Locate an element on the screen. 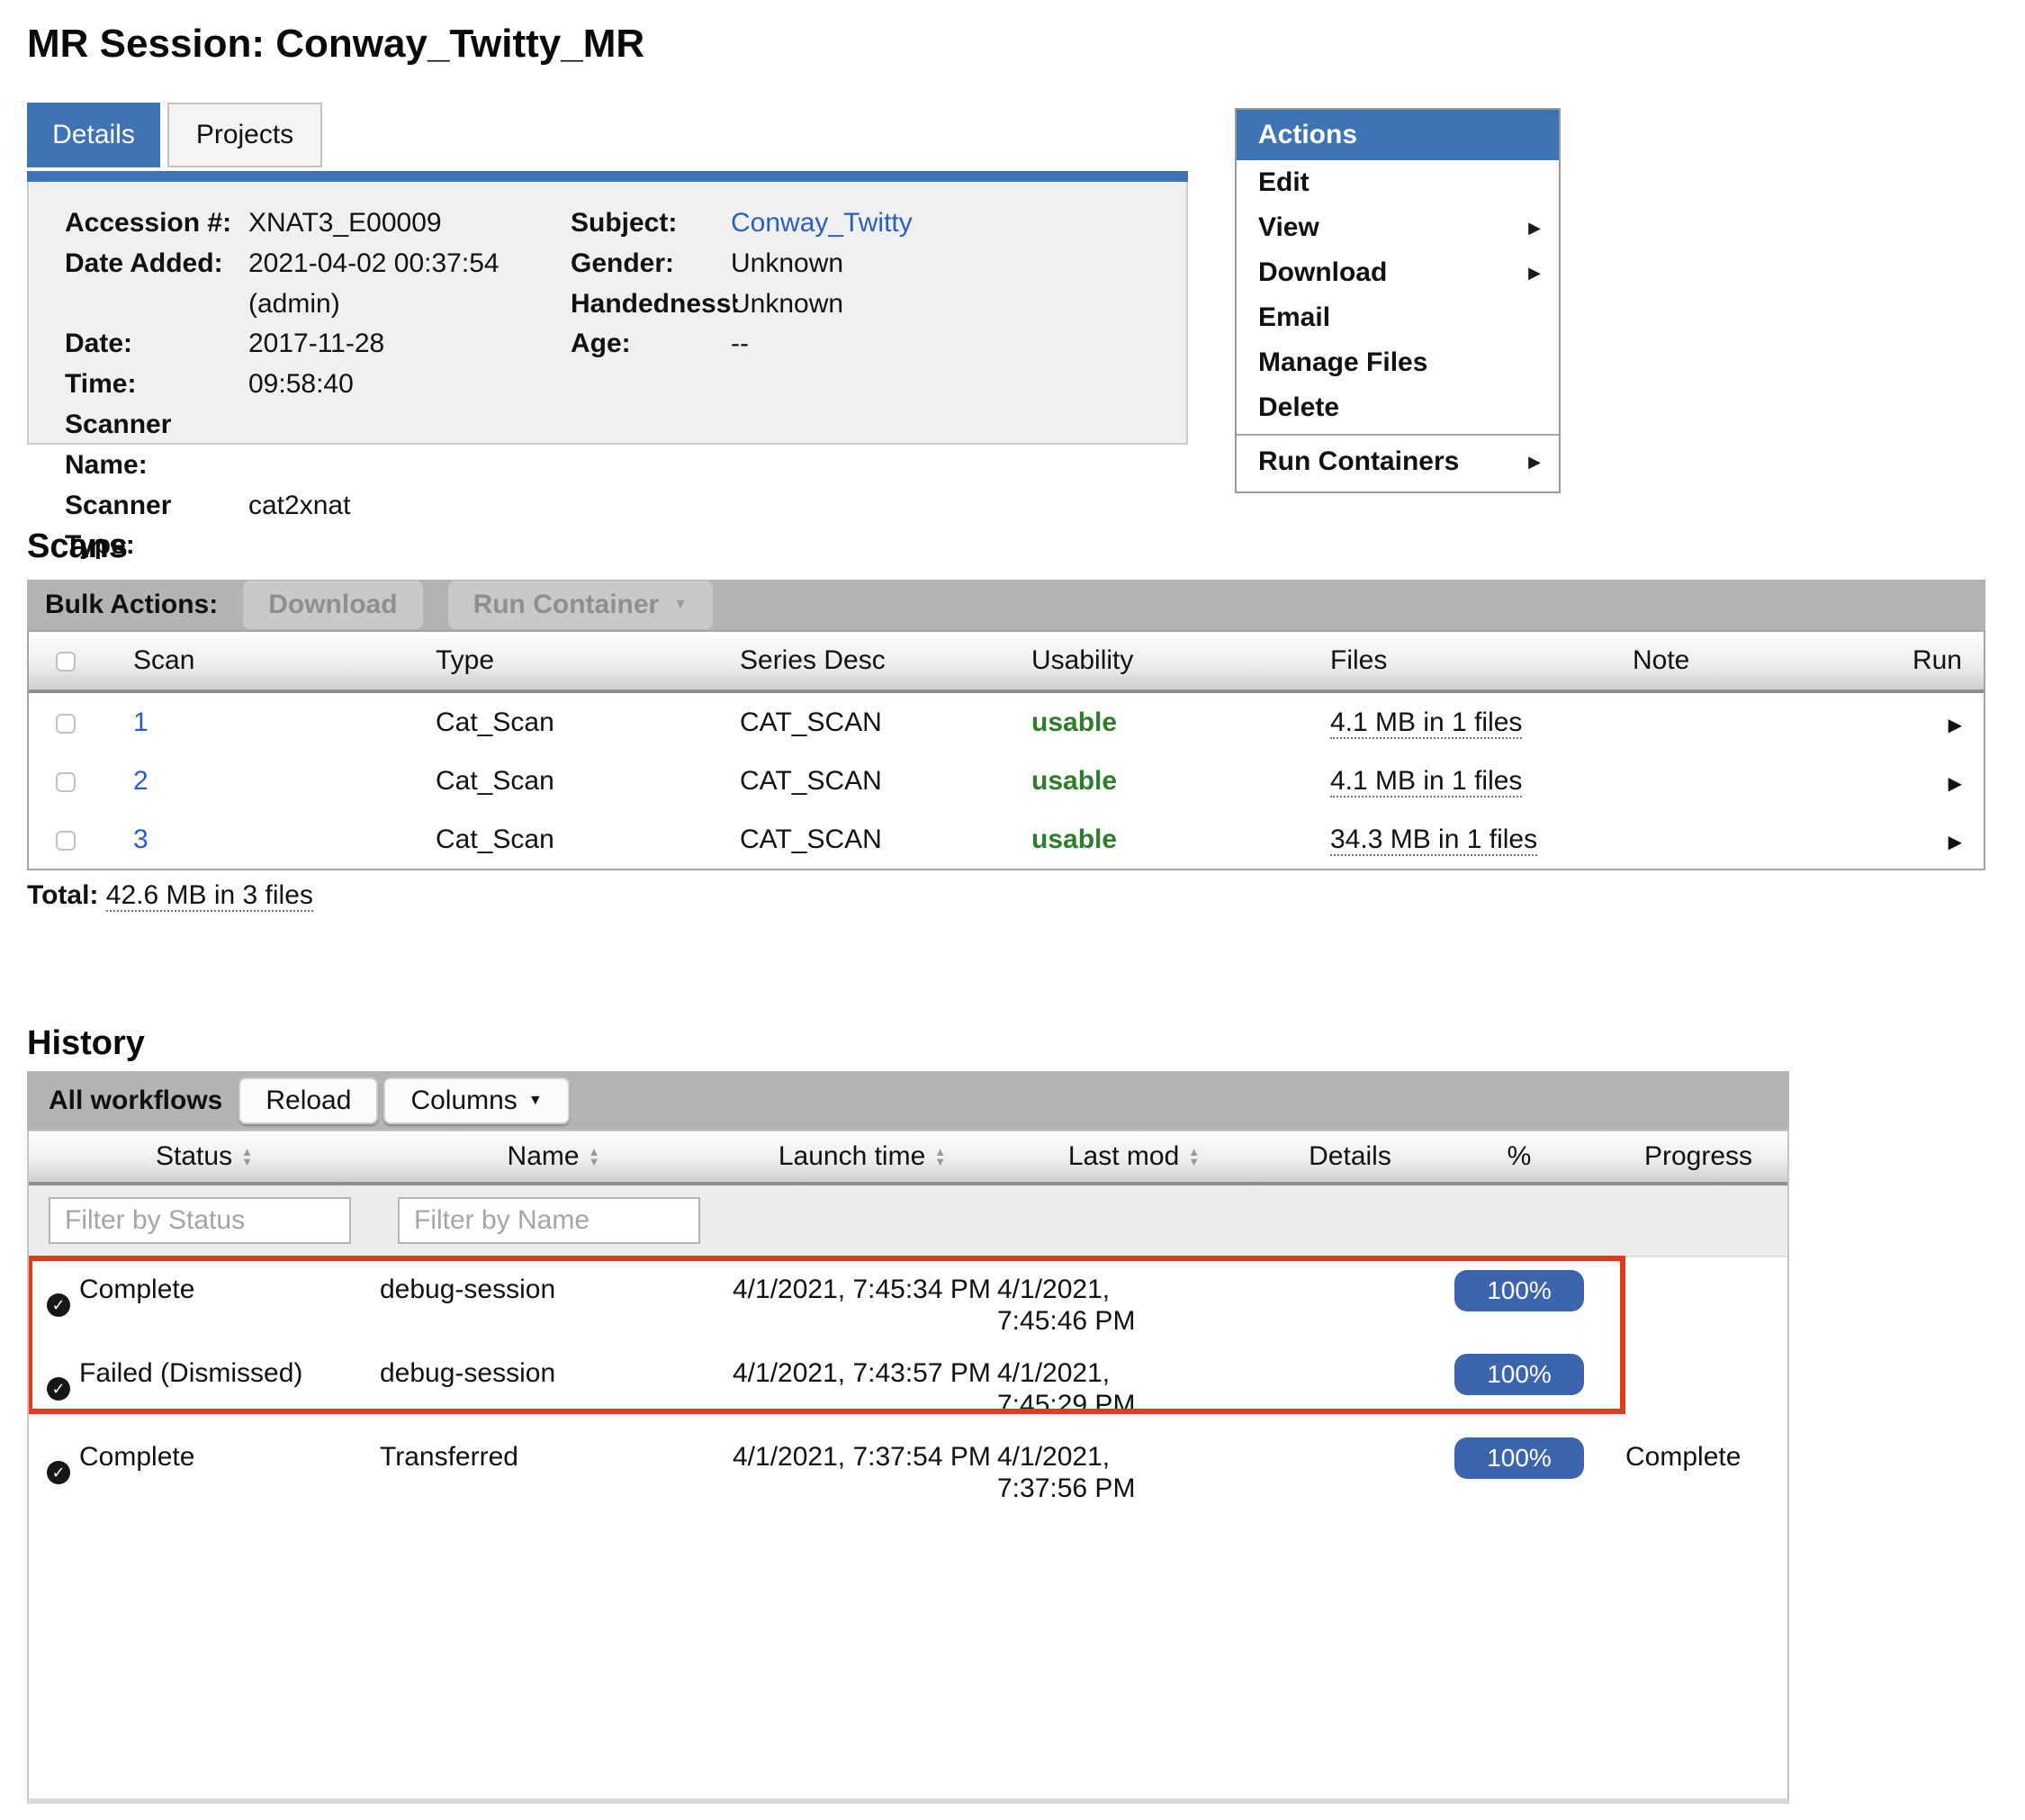 The height and width of the screenshot is (1820, 2025). last-mod-column-header: Last mod ▲ ▼ is located at coordinates (1134, 1156).